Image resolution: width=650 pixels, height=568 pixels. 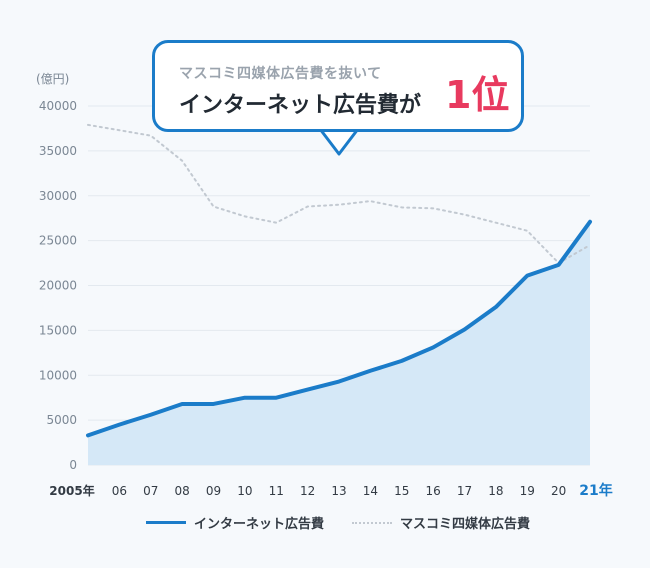 What do you see at coordinates (465, 524) in the screenshot?
I see `legend-label-mass-media: マスコミ四媒体広告費` at bounding box center [465, 524].